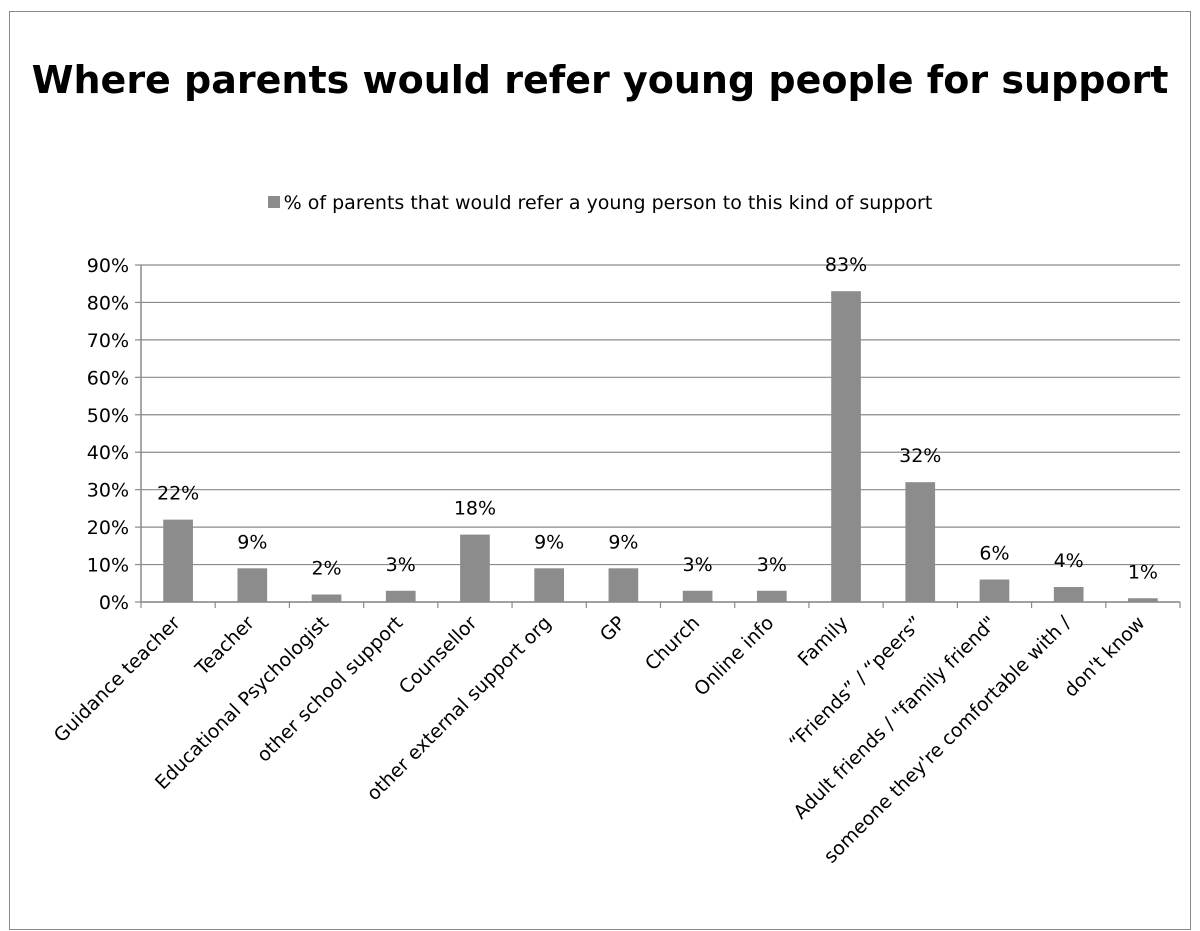  What do you see at coordinates (1069, 561) in the screenshot?
I see `data-label: 4%` at bounding box center [1069, 561].